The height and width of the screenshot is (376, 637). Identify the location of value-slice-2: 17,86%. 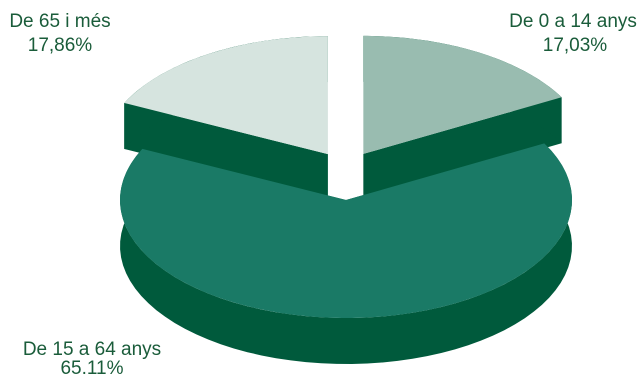
(60, 45).